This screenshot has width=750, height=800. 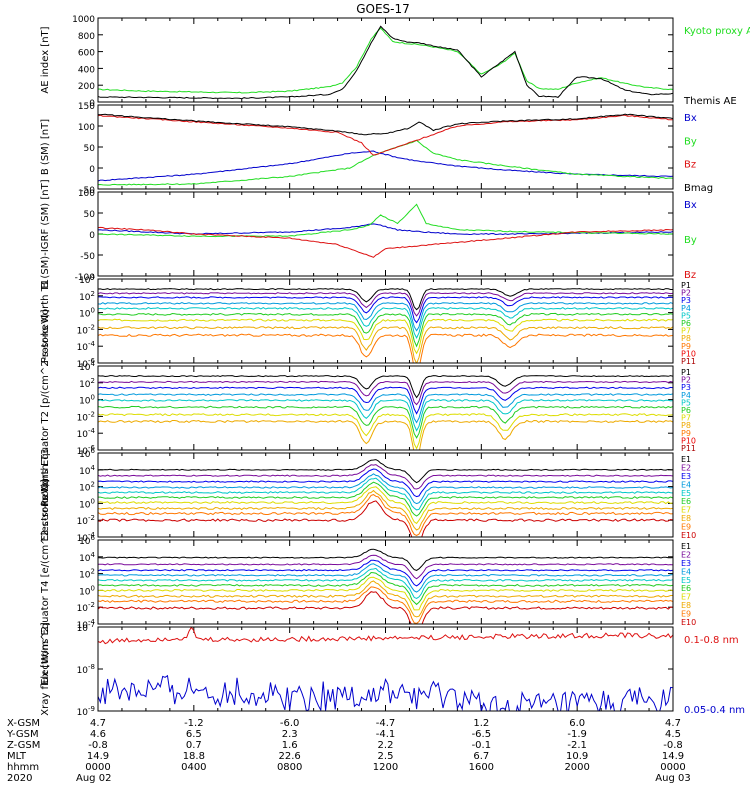 I want to click on legend-entry: P5, so click(x=686, y=315).